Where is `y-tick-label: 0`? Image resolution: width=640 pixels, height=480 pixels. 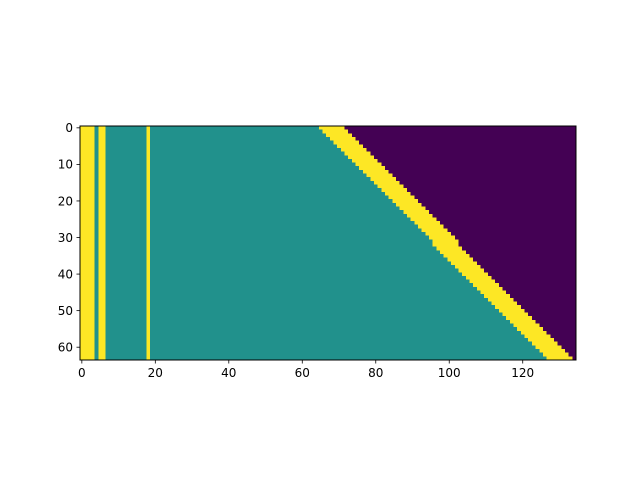
y-tick-label: 0 is located at coordinates (69, 128).